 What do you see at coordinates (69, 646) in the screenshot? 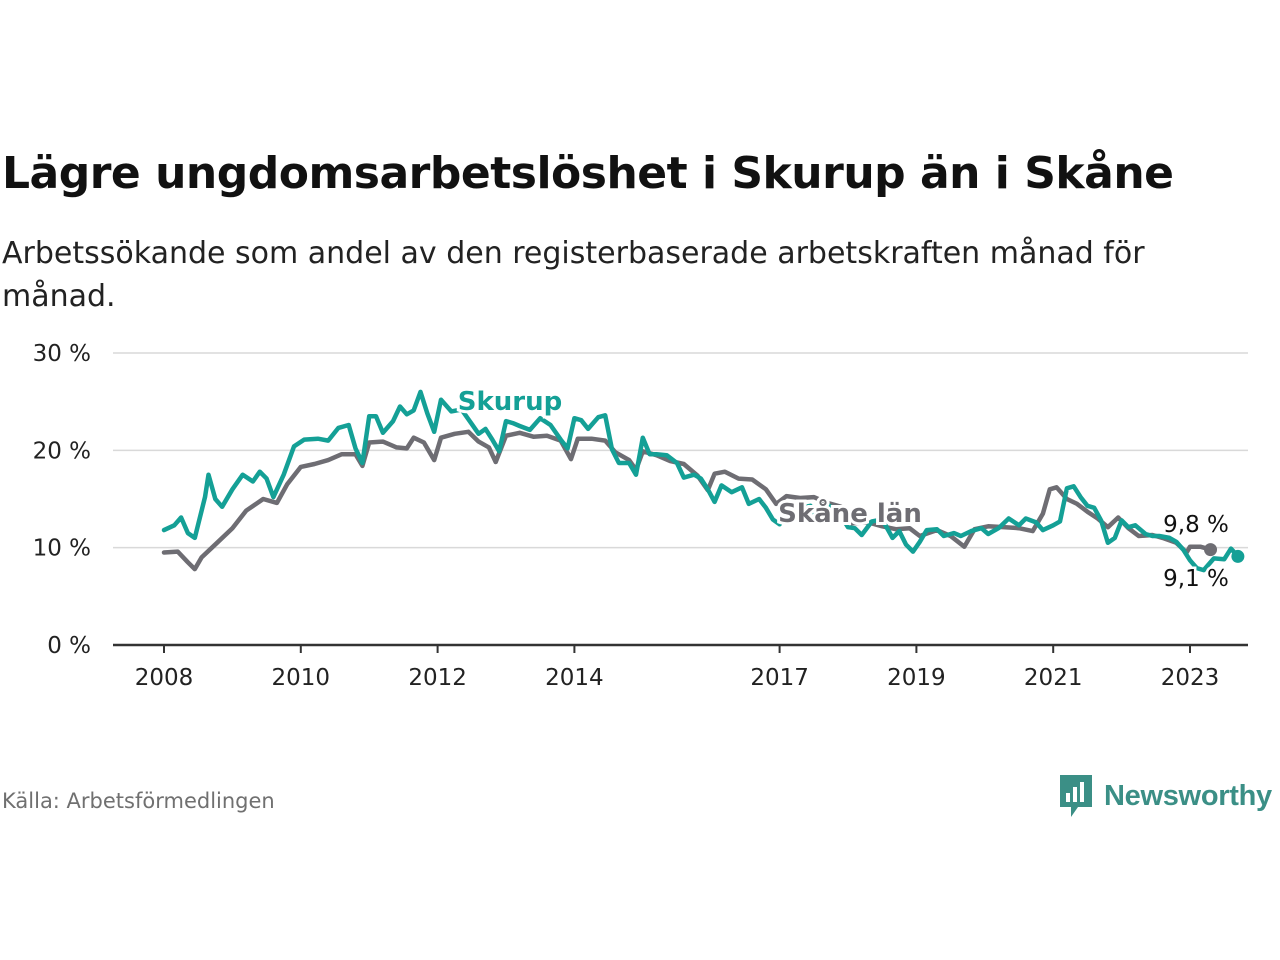
I see `y-tick-label: 0 %` at bounding box center [69, 646].